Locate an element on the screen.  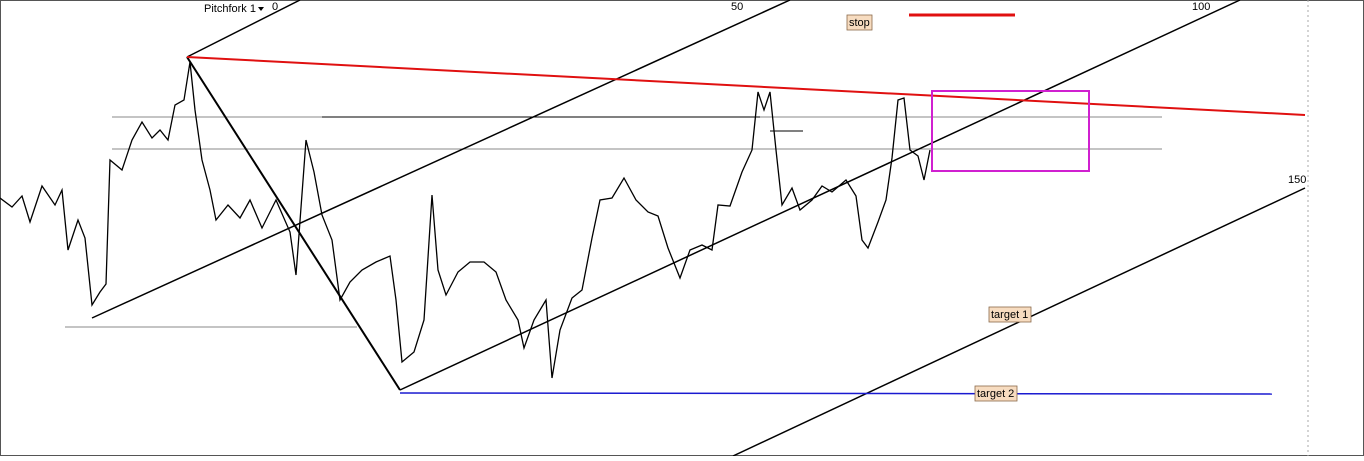
target-line is located at coordinates (836, 393).